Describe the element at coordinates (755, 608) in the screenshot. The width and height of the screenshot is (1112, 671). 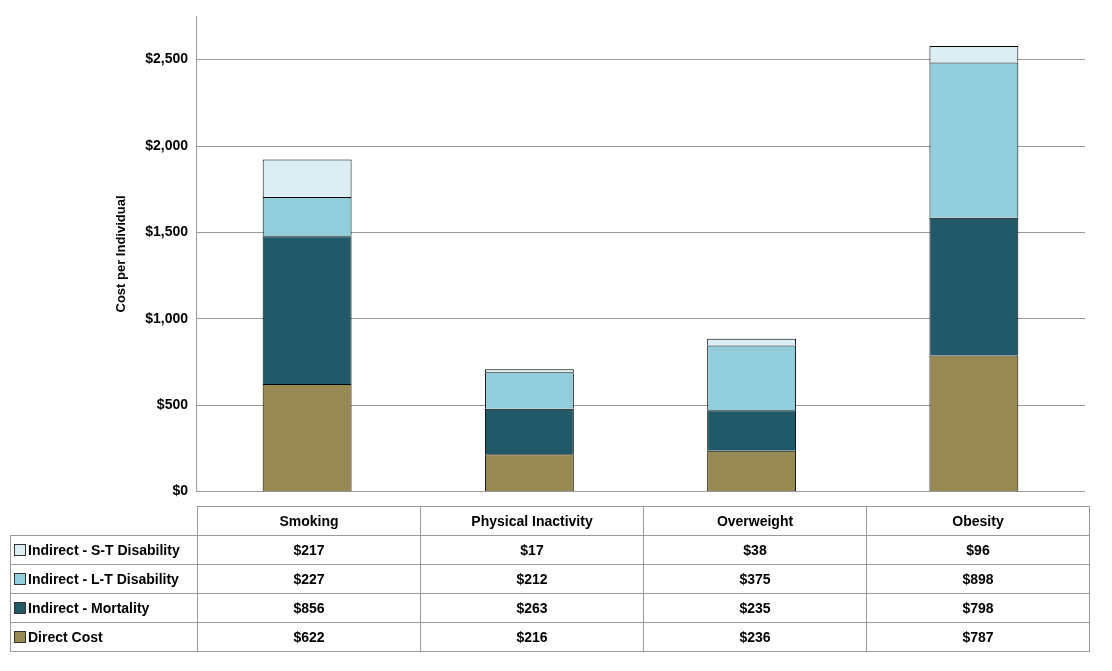
I see `data-label: $235` at that location.